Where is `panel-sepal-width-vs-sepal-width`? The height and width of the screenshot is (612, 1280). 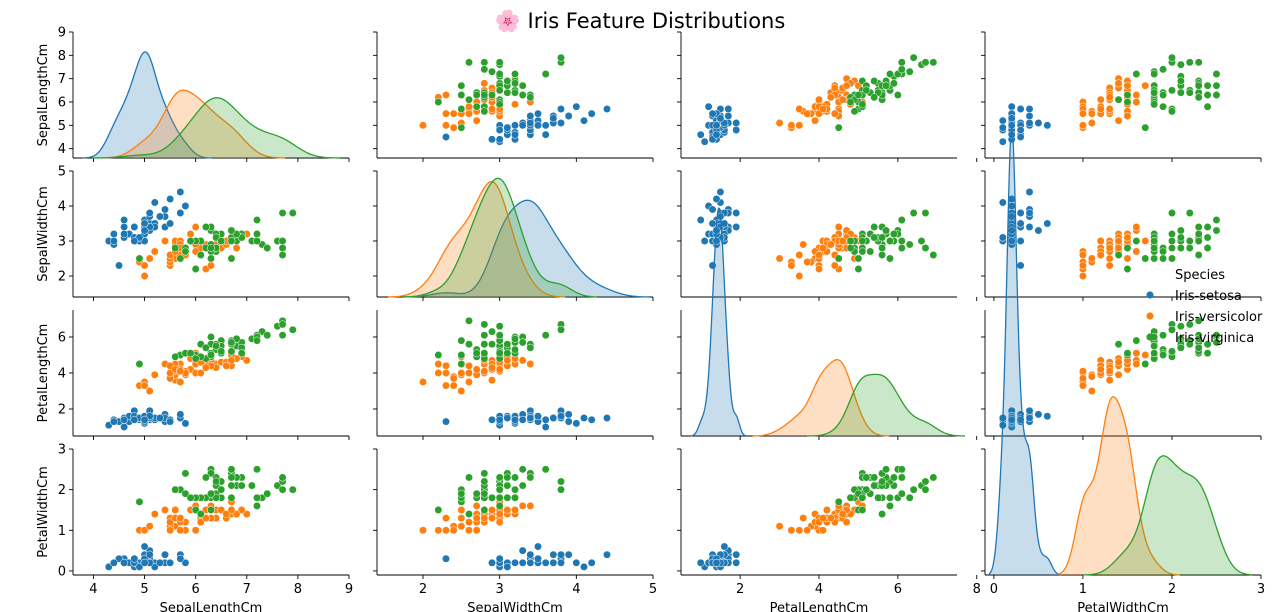
panel-sepal-width-vs-sepal-width is located at coordinates (513, 235).